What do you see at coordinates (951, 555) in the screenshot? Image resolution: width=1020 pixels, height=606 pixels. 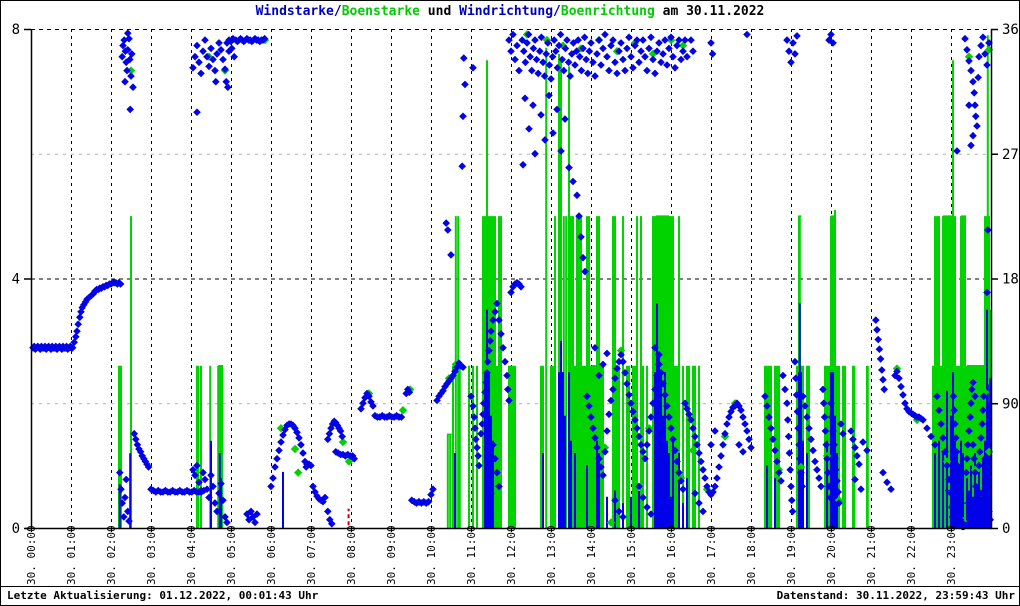 I see `x-axis-label: 30. 23:00` at bounding box center [951, 555].